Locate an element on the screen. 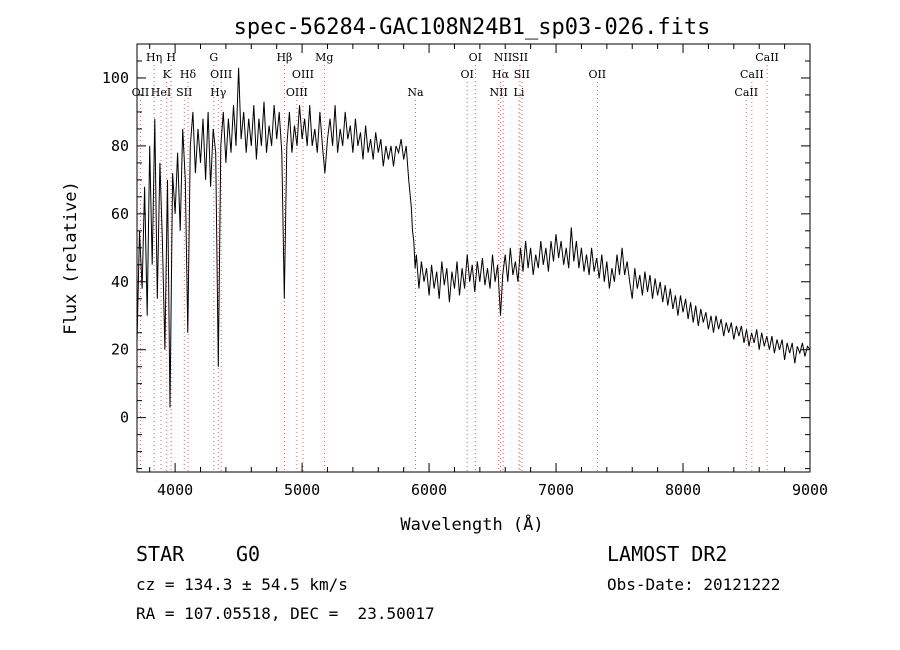  x-tick-label: 5000 is located at coordinates (302, 490).